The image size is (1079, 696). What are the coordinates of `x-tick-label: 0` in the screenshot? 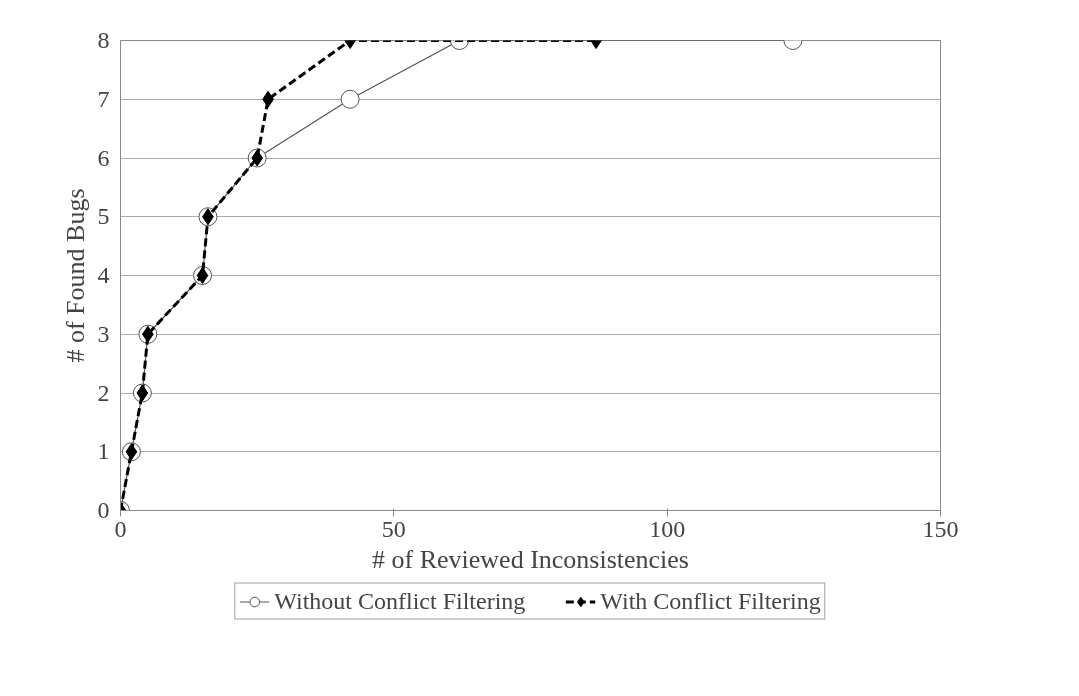 It's located at (120, 528).